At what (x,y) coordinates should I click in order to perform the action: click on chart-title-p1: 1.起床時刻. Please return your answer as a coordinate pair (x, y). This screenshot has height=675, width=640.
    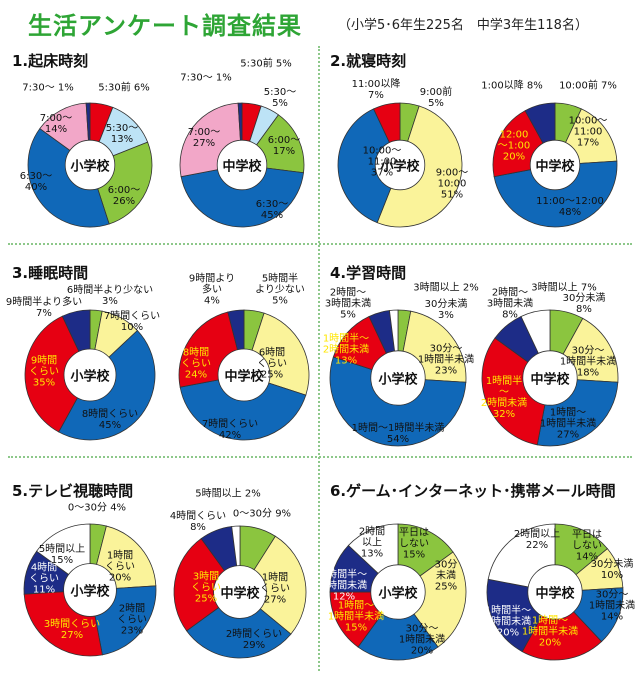
    Looking at the image, I should click on (50, 61).